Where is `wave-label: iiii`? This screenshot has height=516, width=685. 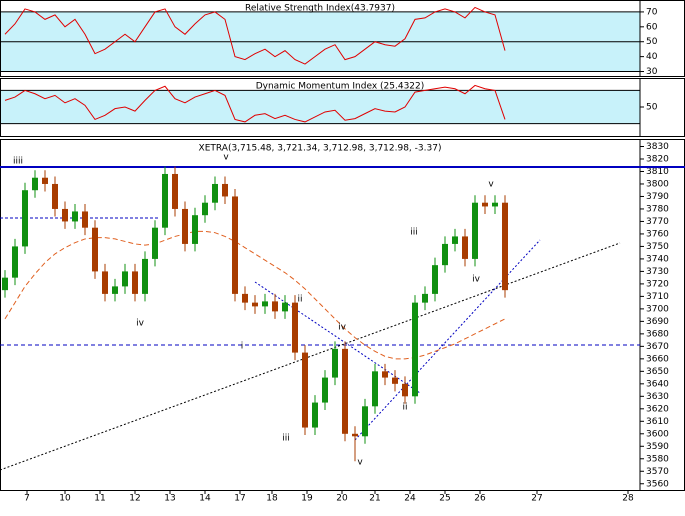 wave-label: iiii is located at coordinates (18, 162).